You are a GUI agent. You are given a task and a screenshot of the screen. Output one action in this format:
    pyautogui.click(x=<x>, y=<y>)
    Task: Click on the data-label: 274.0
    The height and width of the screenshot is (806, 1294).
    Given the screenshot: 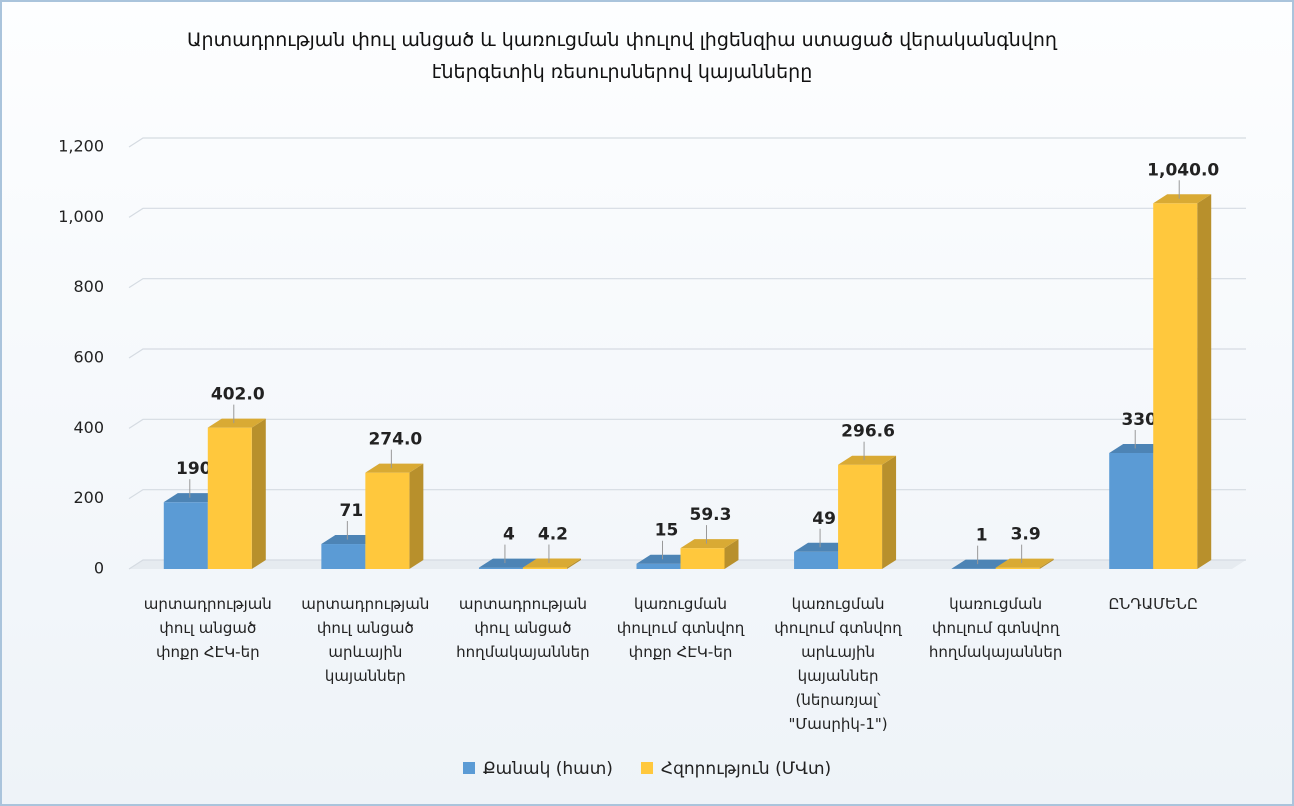 What is the action you would take?
    pyautogui.click(x=395, y=440)
    